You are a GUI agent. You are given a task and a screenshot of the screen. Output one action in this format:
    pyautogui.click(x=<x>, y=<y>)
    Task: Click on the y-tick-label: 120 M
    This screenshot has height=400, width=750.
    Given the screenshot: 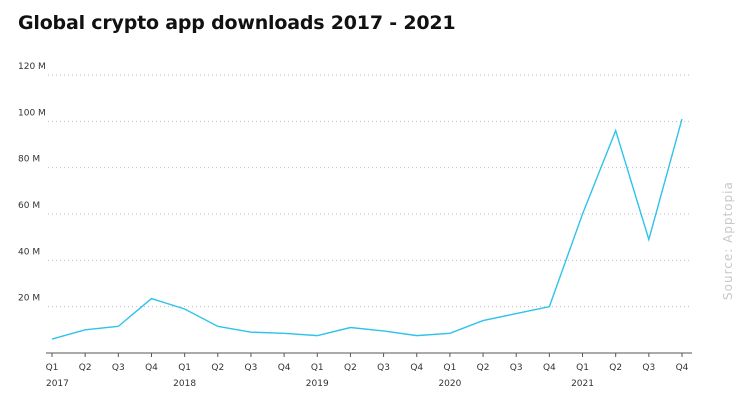 What is the action you would take?
    pyautogui.click(x=32, y=67)
    